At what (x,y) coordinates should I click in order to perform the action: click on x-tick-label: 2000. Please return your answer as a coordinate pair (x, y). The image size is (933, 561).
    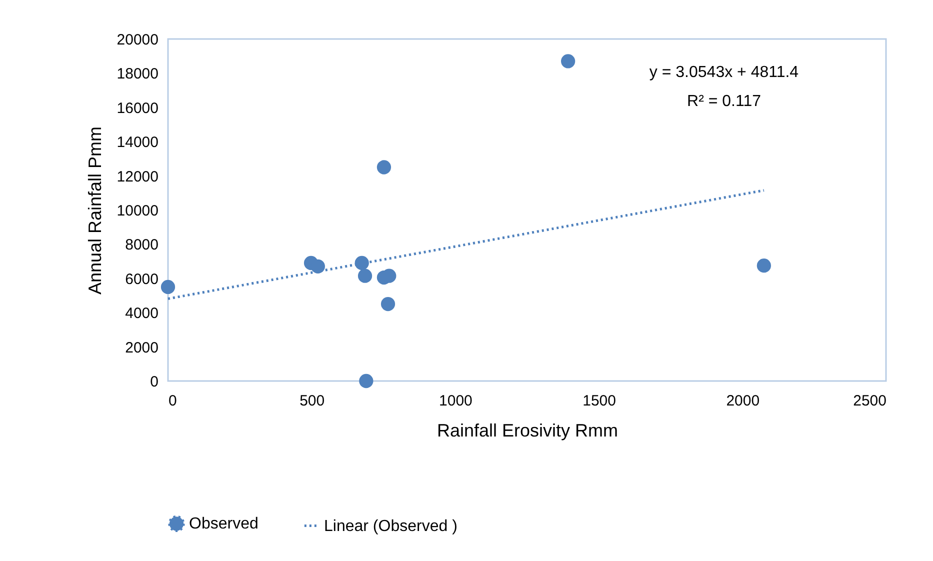
    Looking at the image, I should click on (743, 401).